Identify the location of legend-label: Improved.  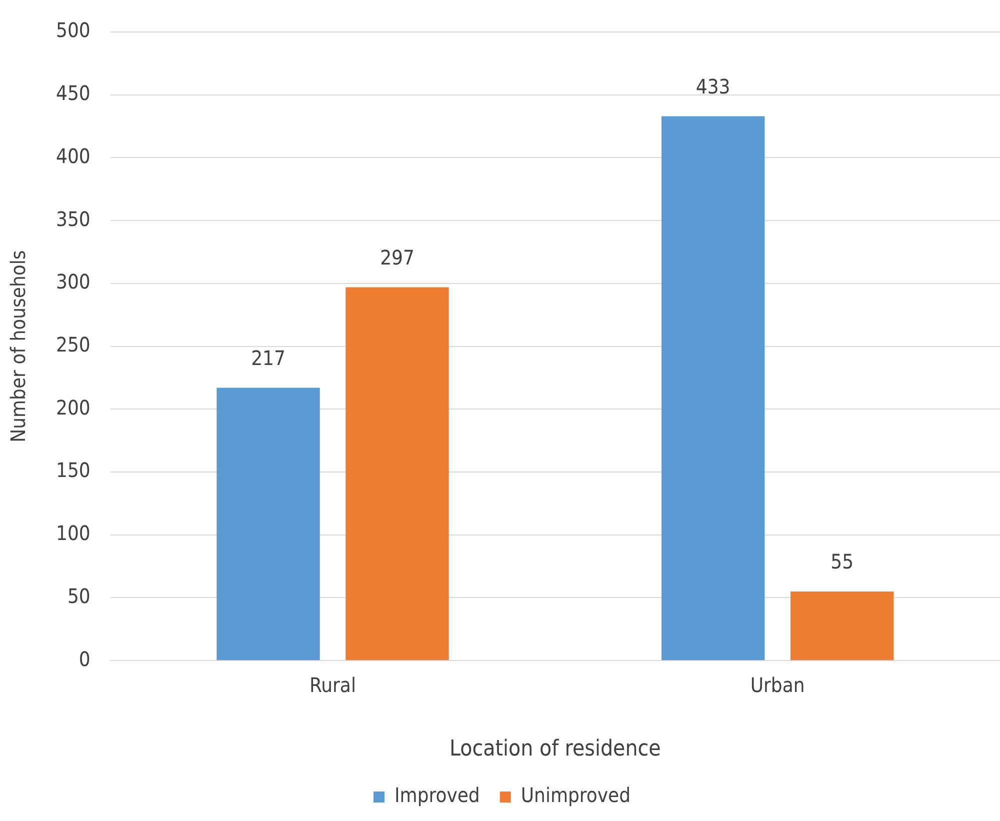
(437, 795).